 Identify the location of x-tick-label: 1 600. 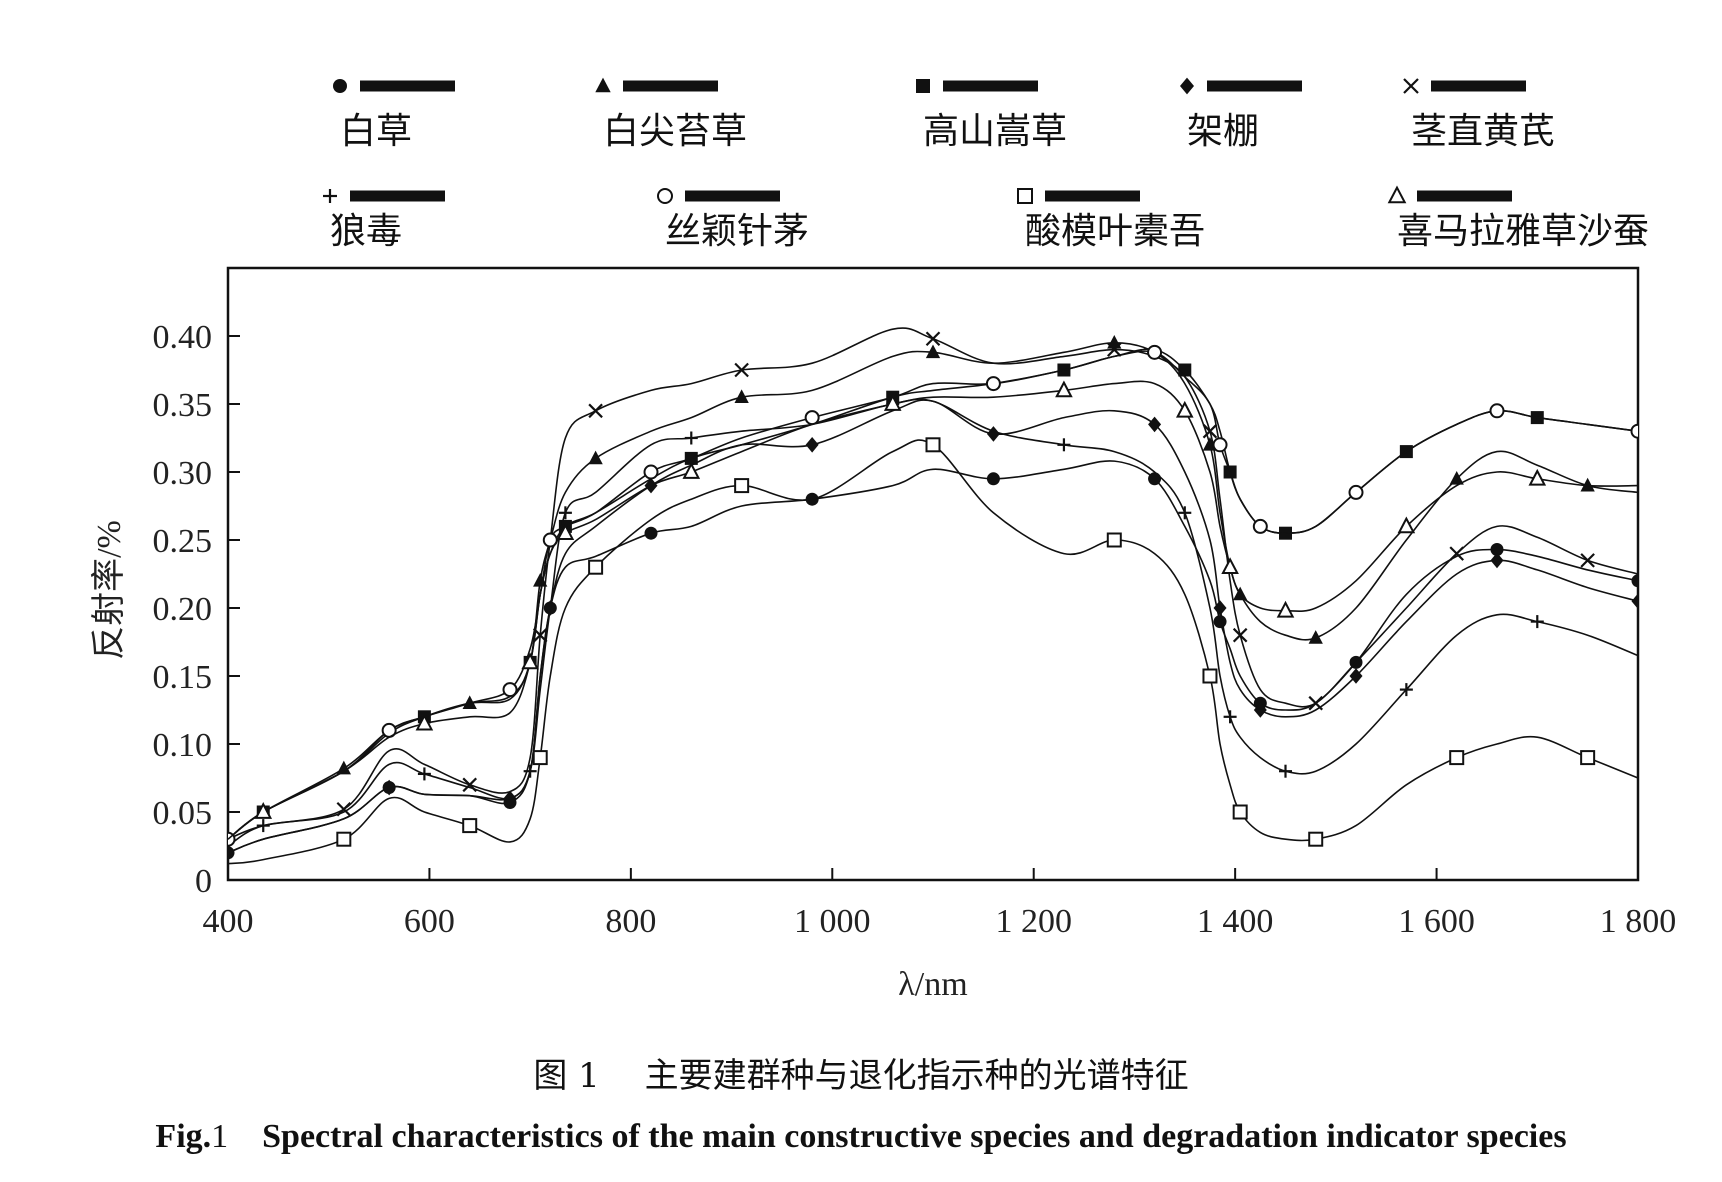
(1436, 921).